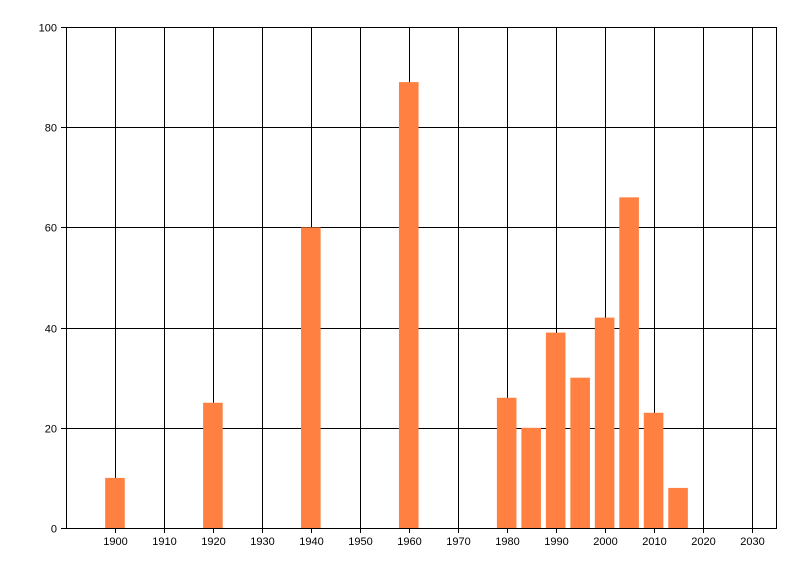  What do you see at coordinates (164, 542) in the screenshot?
I see `x-tick-label: 1910` at bounding box center [164, 542].